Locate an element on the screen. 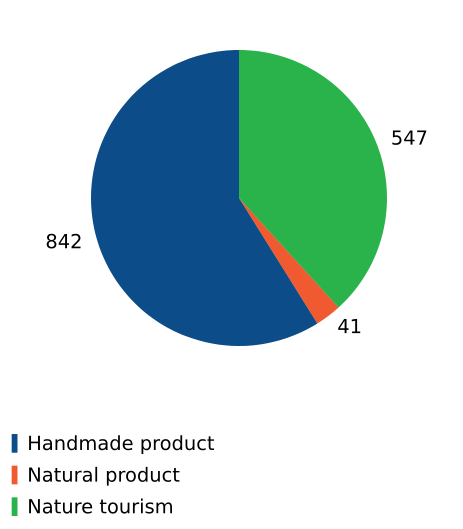  data-label: 41 is located at coordinates (349, 326).